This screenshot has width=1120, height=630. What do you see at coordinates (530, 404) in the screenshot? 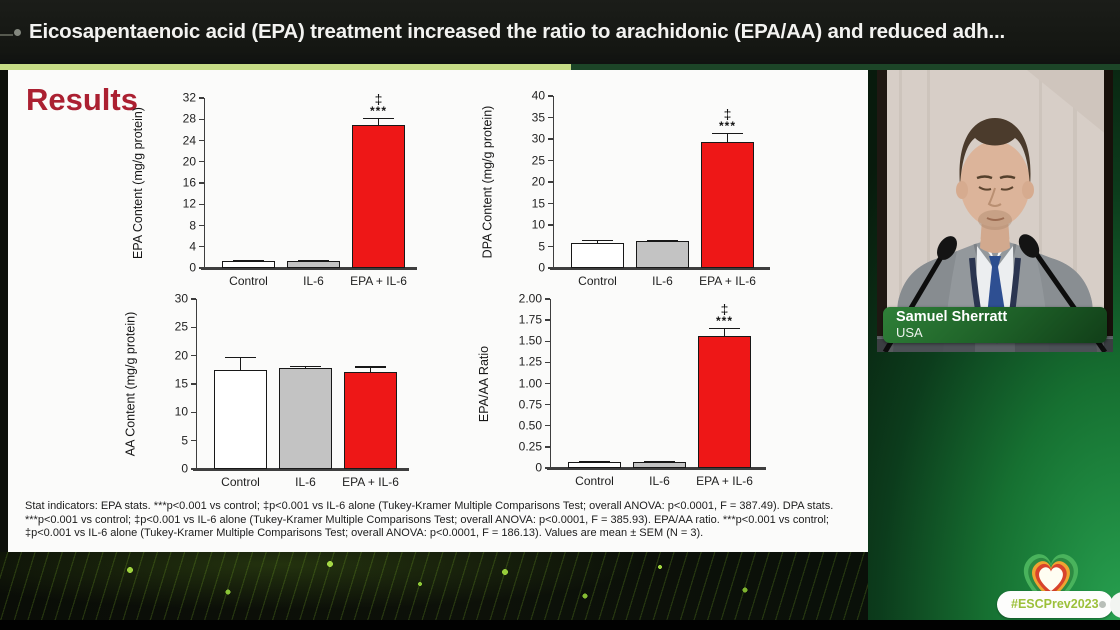
I see `y-tick-label: 0.75` at bounding box center [530, 404].